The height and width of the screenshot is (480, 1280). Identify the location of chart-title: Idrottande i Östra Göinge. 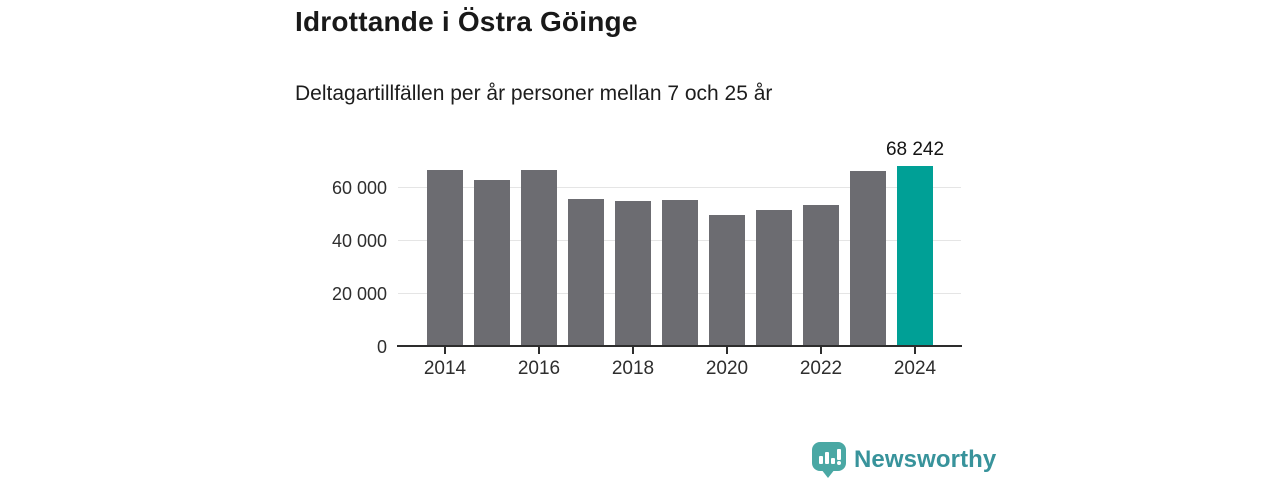
(466, 21).